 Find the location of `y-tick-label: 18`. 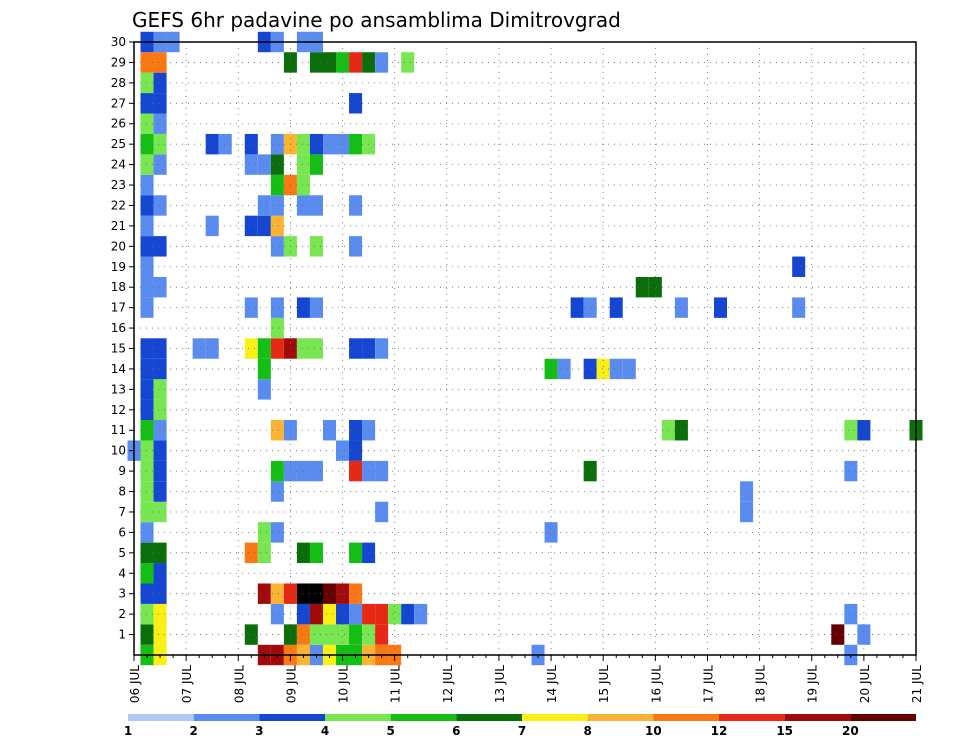

y-tick-label: 18 is located at coordinates (118, 287).